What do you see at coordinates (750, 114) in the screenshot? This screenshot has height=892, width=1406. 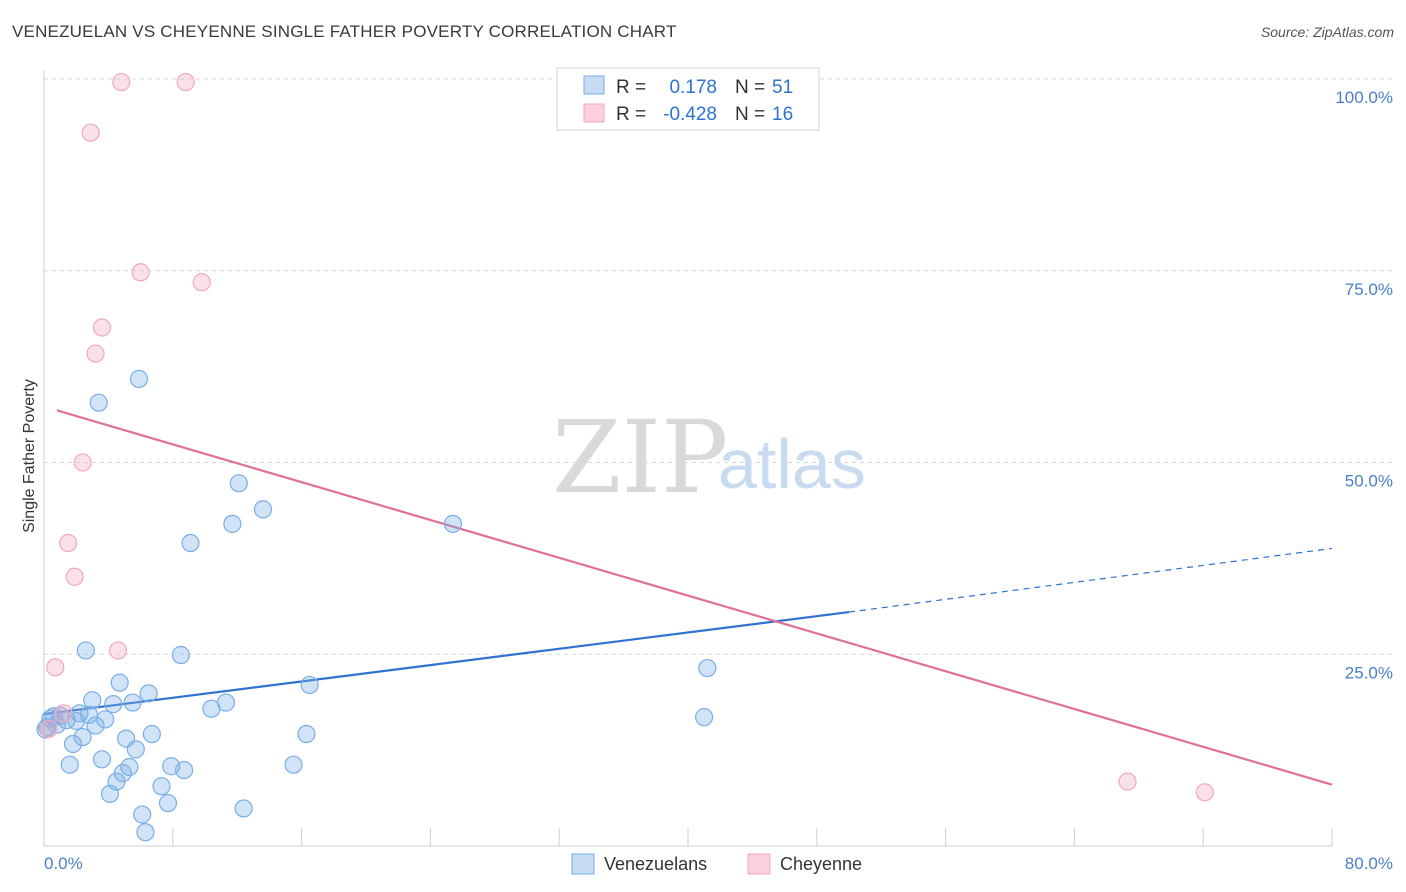 I see `stats-n-label-2: N =` at bounding box center [750, 114].